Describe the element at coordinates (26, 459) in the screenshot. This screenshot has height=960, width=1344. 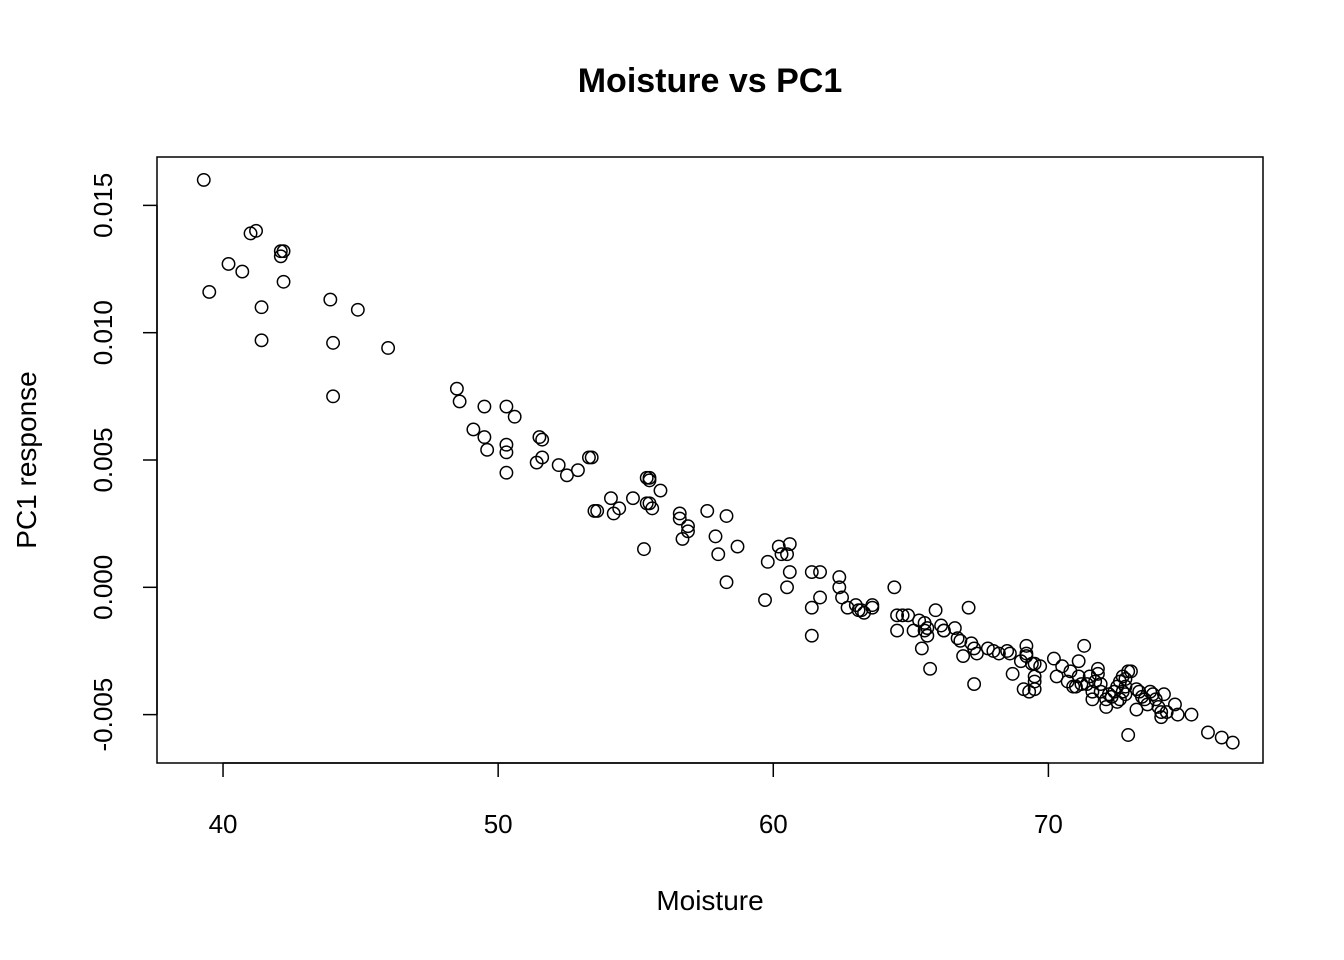
I see `y-axis-title: PC1 response` at that location.